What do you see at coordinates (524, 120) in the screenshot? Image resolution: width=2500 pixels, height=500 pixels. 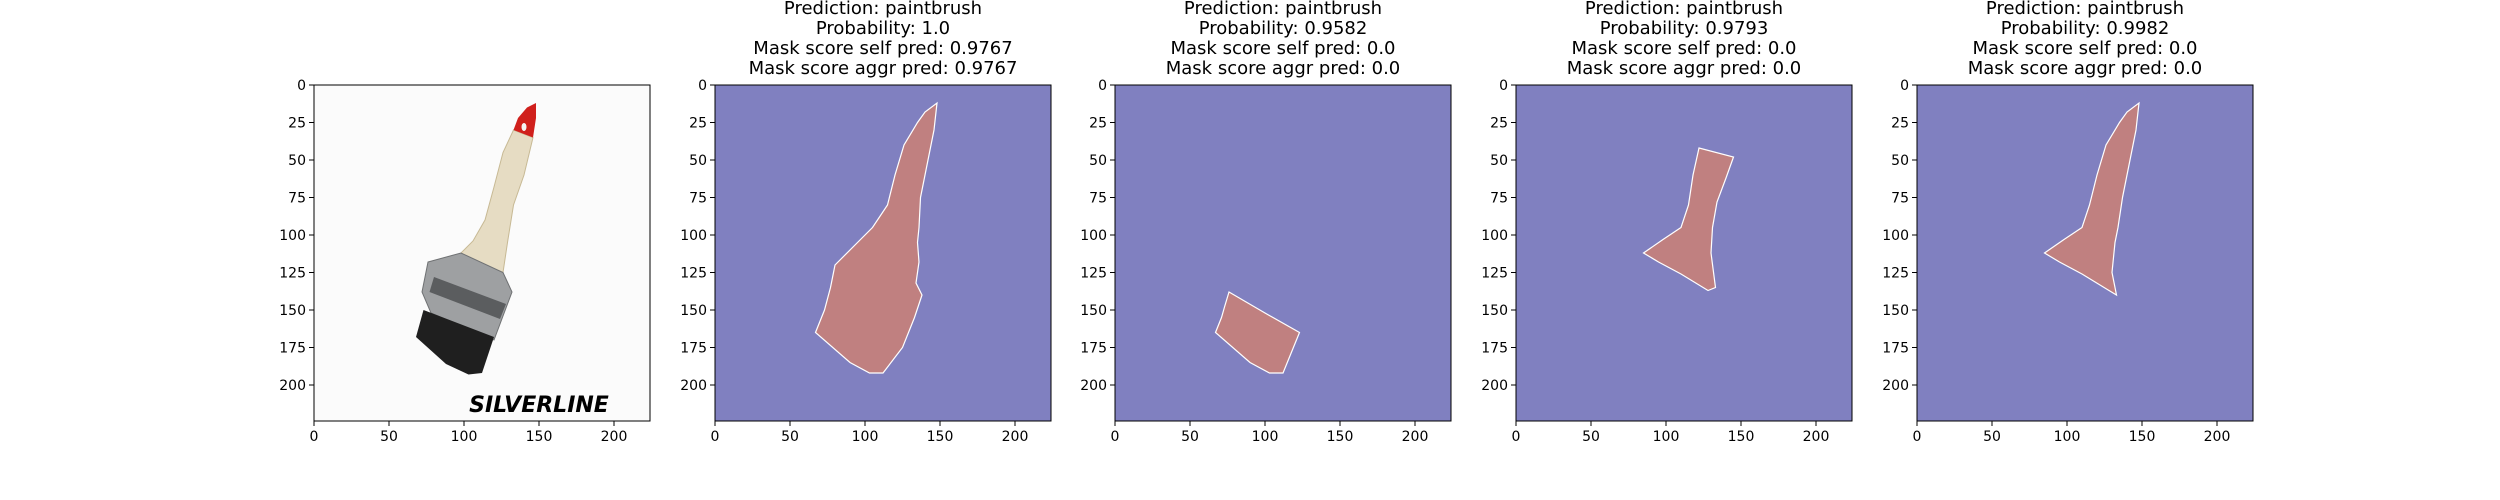 I see `brush-handle-tip` at bounding box center [524, 120].